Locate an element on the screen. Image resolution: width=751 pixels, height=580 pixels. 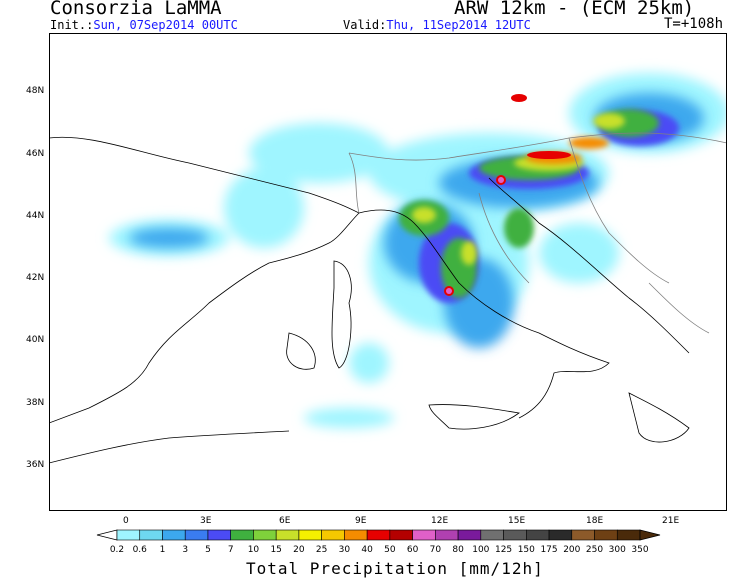
colorbar-level-label: 7 is located at coordinates (231, 550).